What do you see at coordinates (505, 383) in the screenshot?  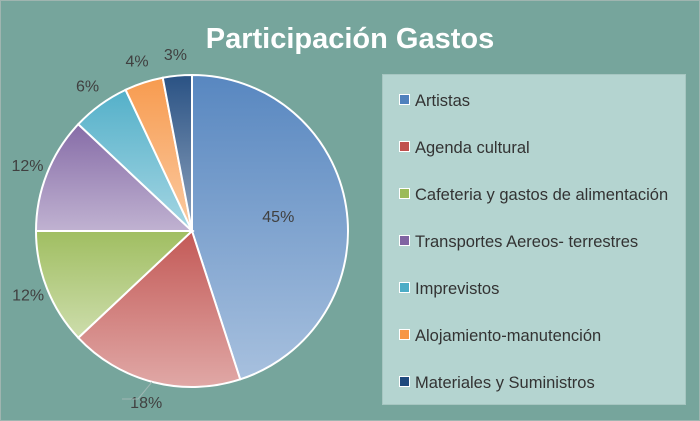 I see `legend-label-7: Materiales y Suministros` at bounding box center [505, 383].